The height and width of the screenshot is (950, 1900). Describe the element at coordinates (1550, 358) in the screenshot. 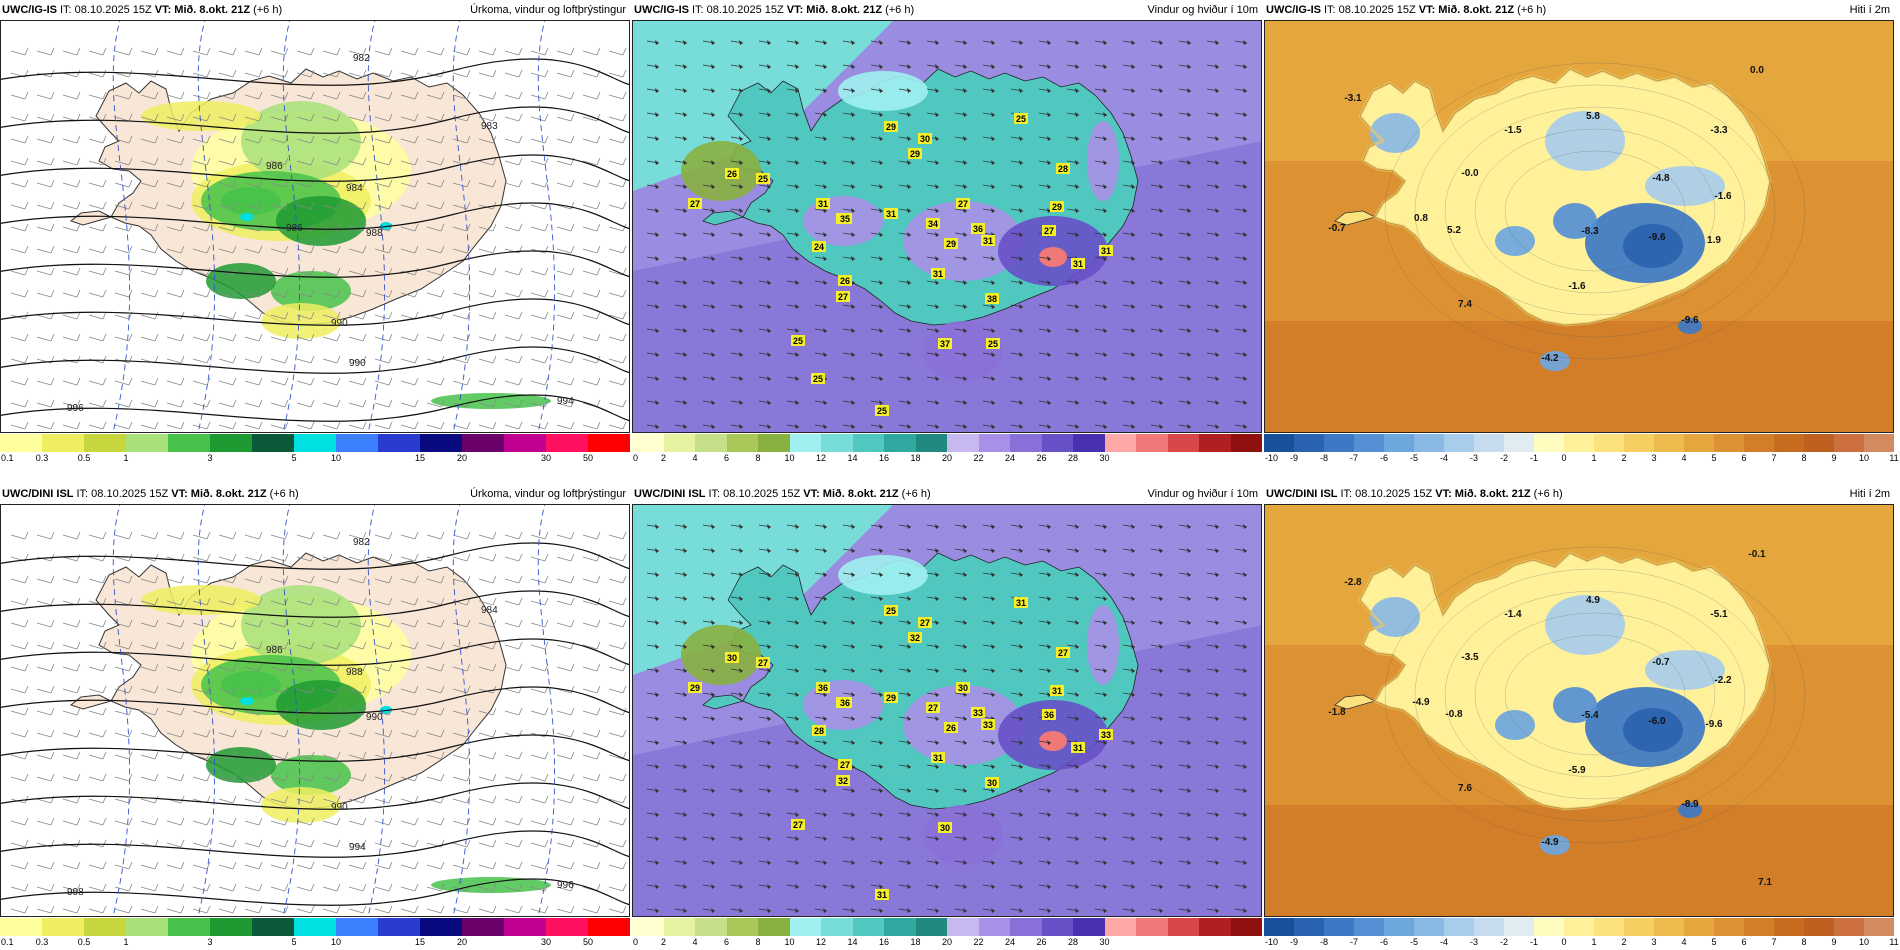

I see `temperature-label: -4.2` at that location.